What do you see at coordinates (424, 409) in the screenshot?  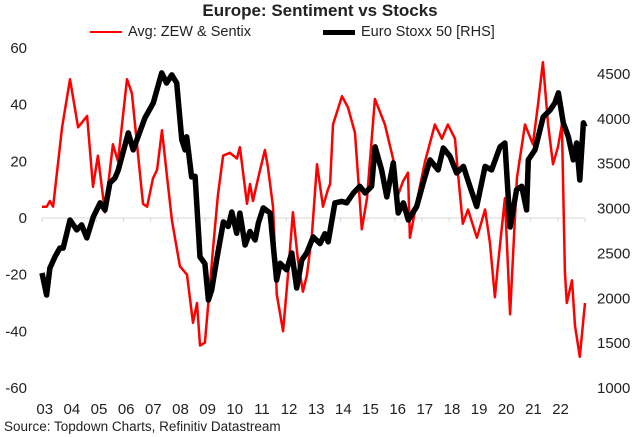 I see `x-tick-label: 17` at bounding box center [424, 409].